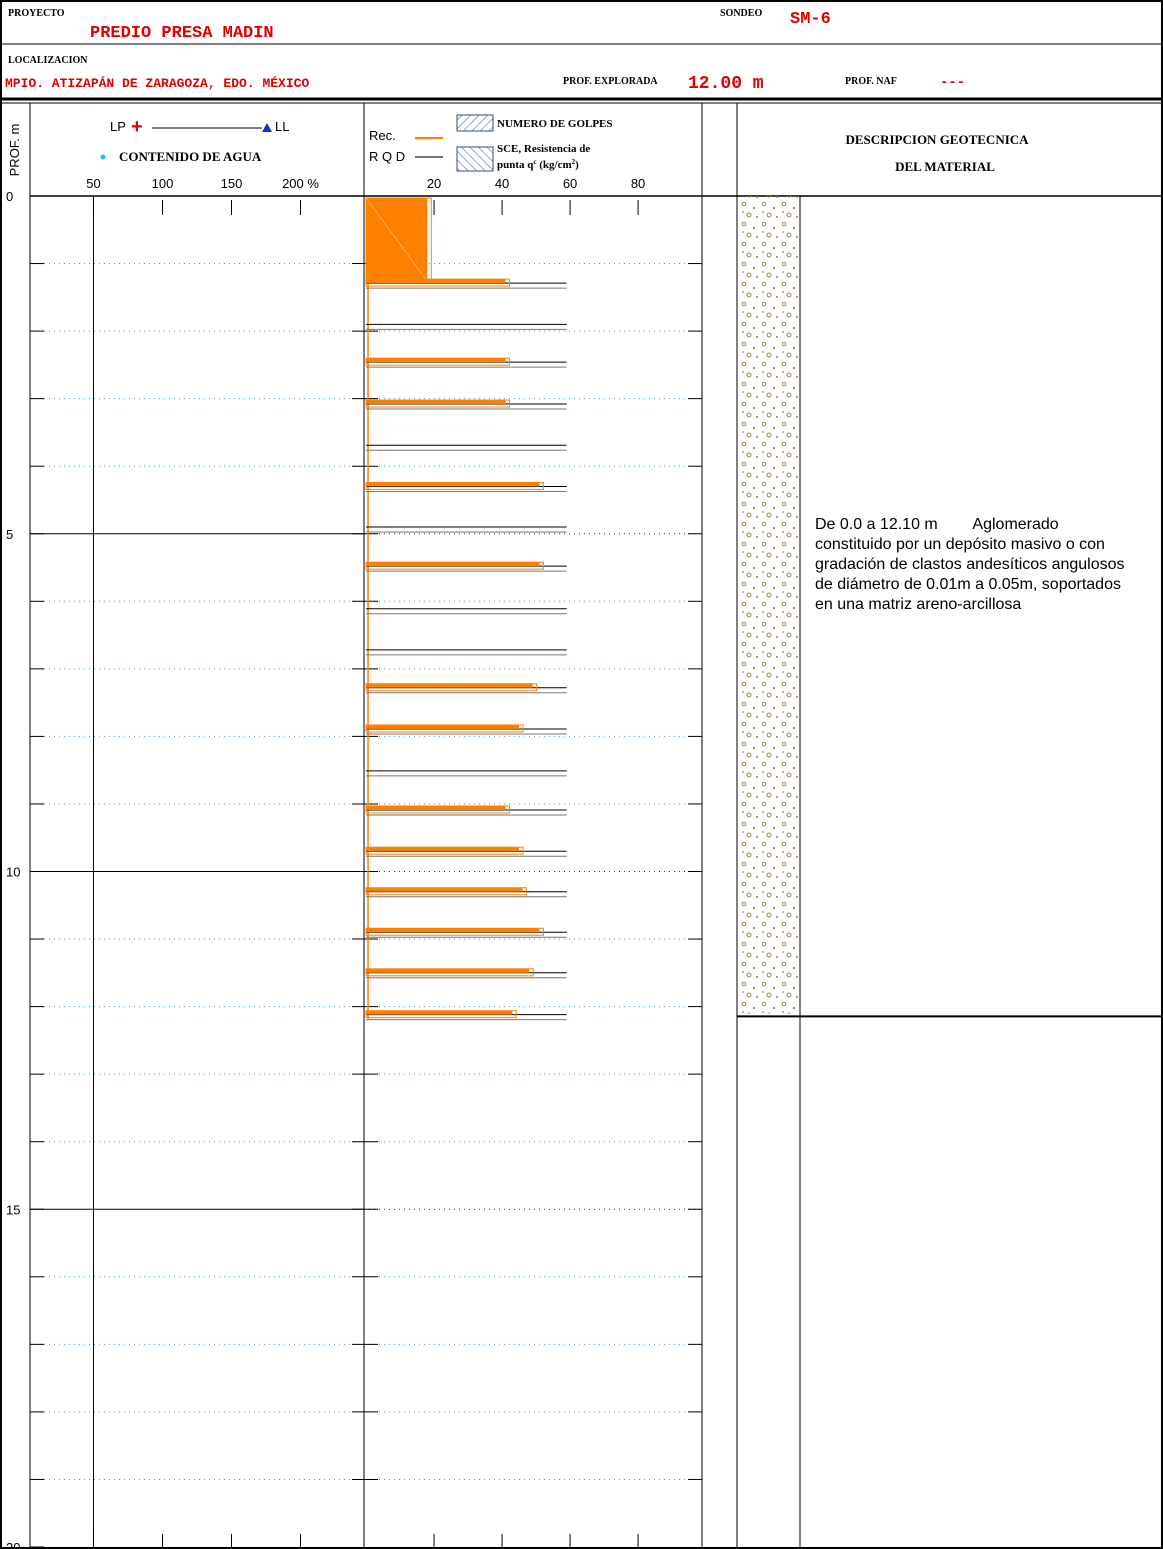  I want to click on project-label: PROYECTO, so click(36, 13).